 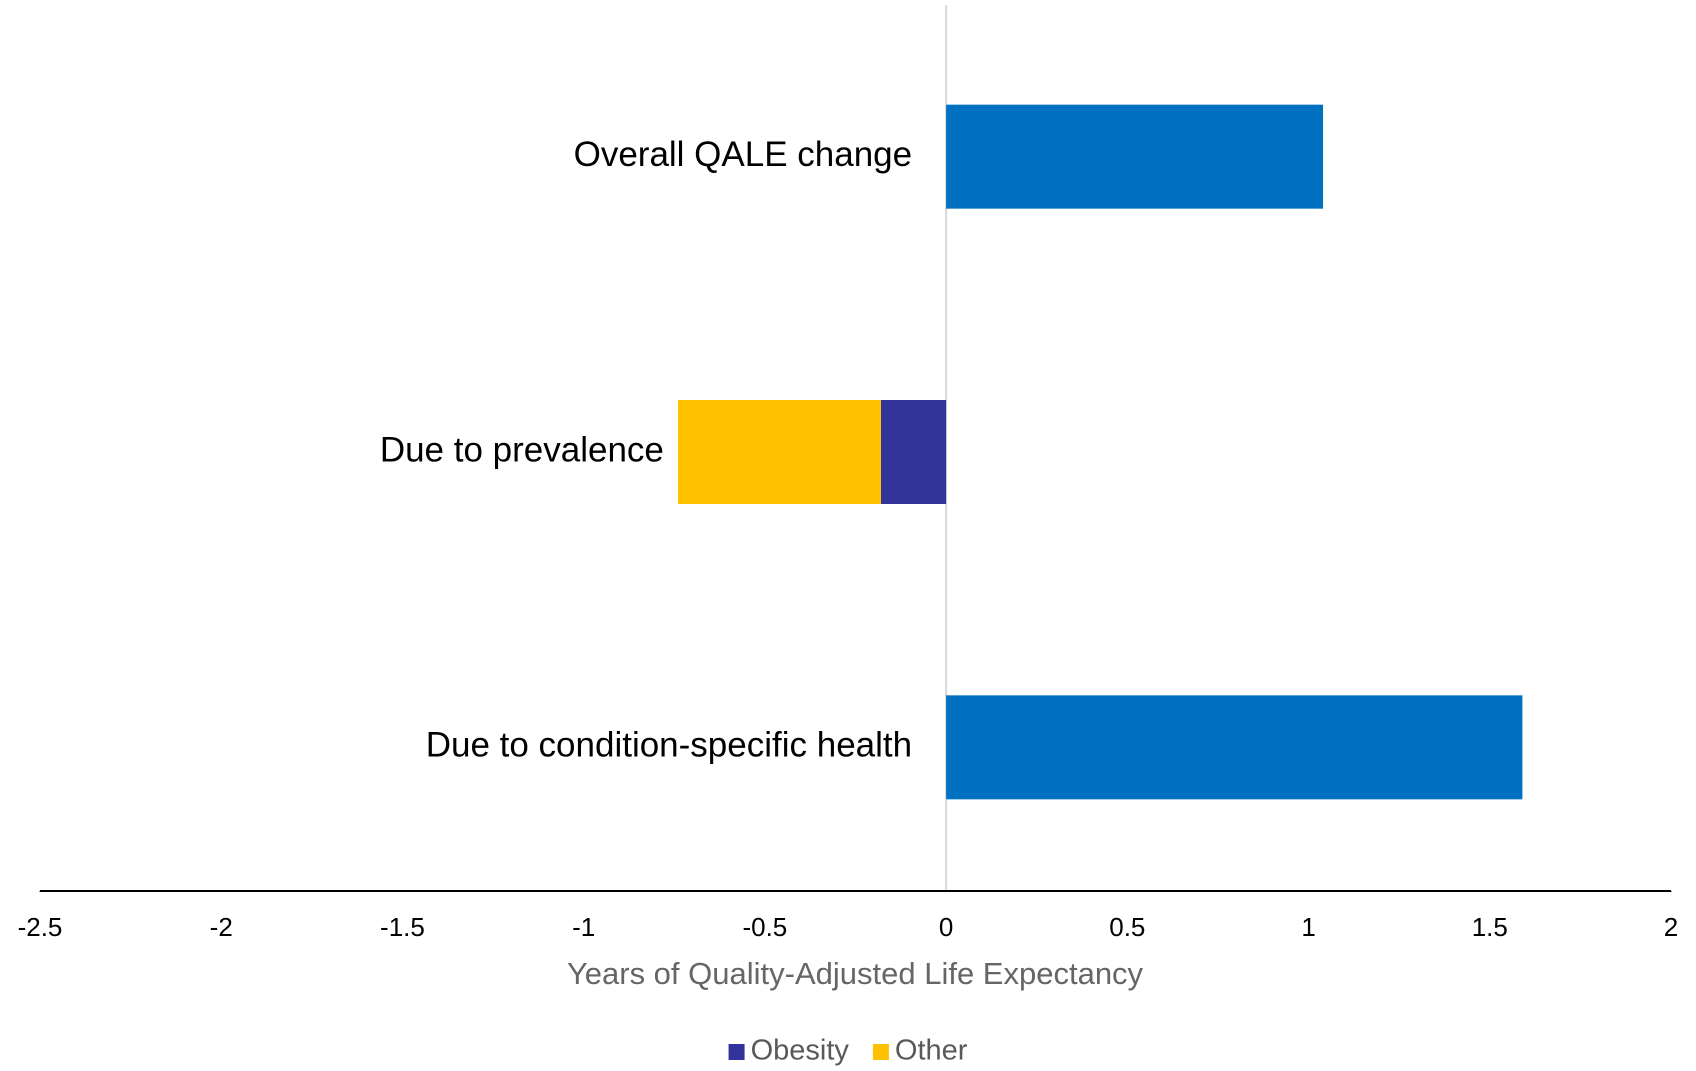 I want to click on x-tick-label: -1.5, so click(x=402, y=927).